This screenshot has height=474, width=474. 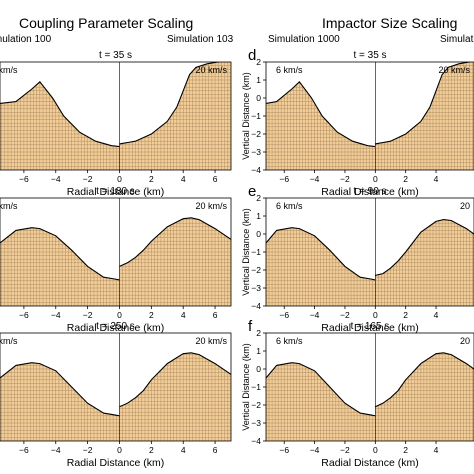 I want to click on panel-letter: d, so click(x=252, y=55).